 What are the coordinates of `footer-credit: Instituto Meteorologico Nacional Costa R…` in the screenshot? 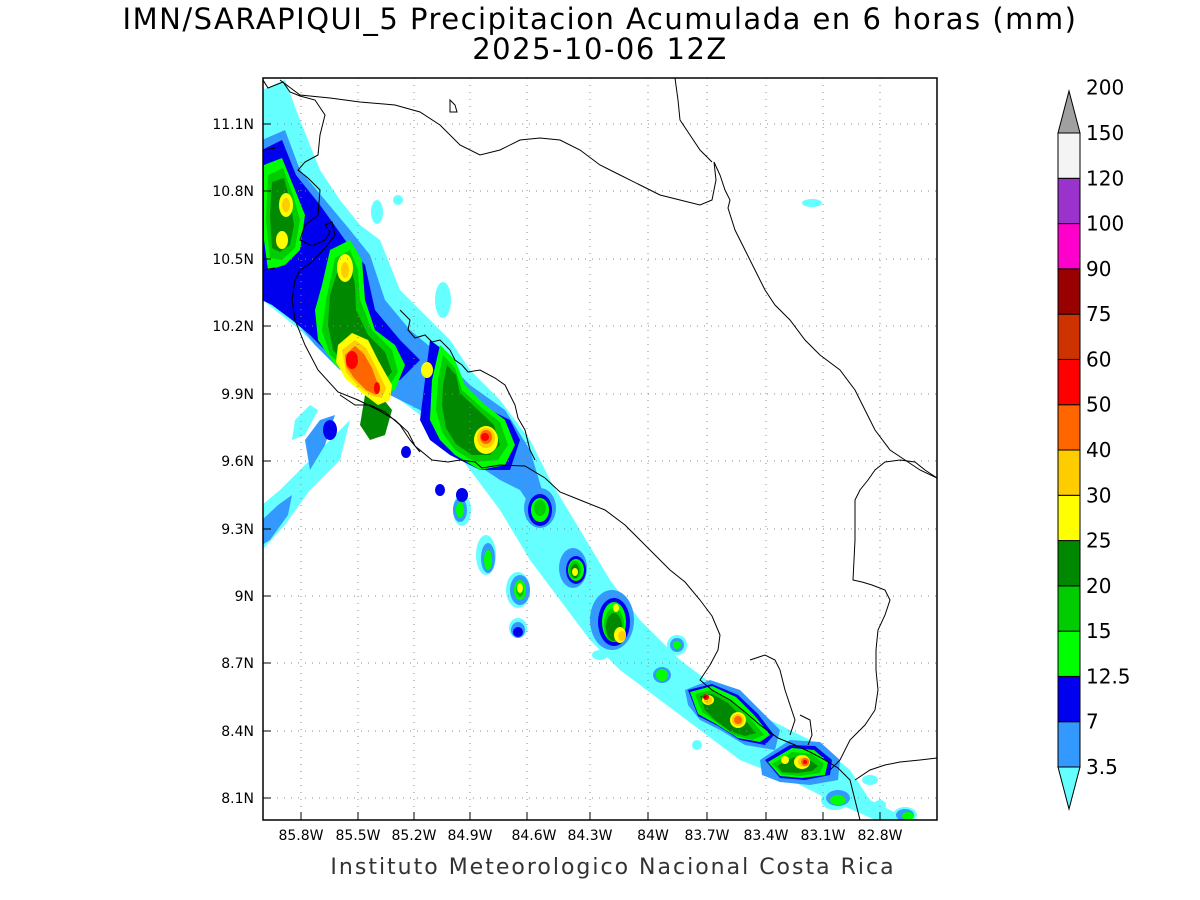 It's located at (613, 867).